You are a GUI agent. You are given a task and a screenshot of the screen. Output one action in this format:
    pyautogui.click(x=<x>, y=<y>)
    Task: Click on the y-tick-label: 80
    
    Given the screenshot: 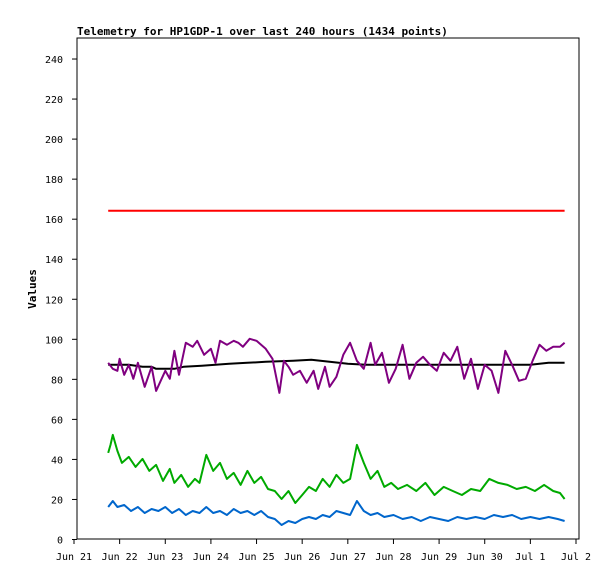 What is the action you would take?
    pyautogui.click(x=57, y=380)
    